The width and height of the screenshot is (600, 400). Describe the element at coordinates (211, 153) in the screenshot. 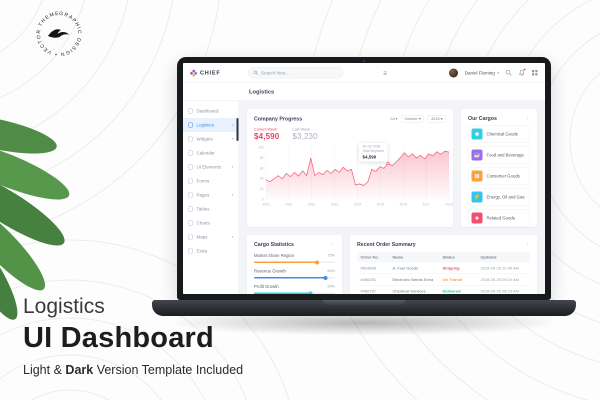

I see `sidebar-item-calendar: Calendar` at that location.